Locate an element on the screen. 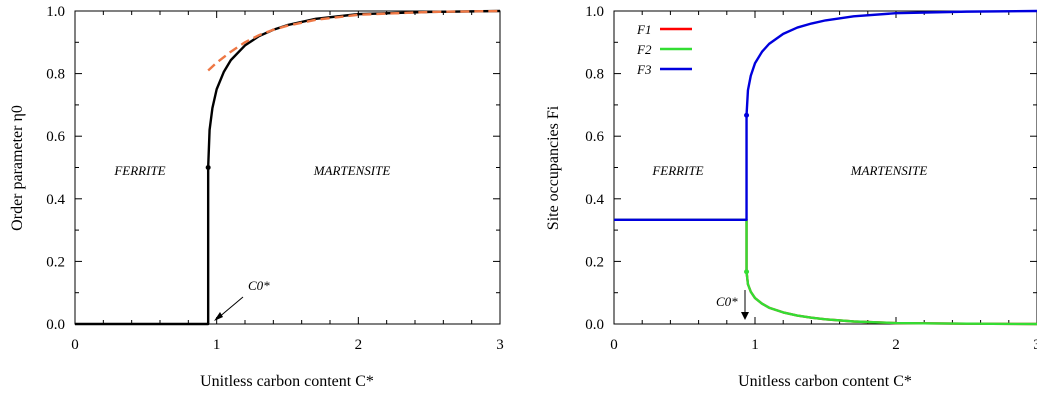  annotation-arrow-shaft is located at coordinates (230, 307).